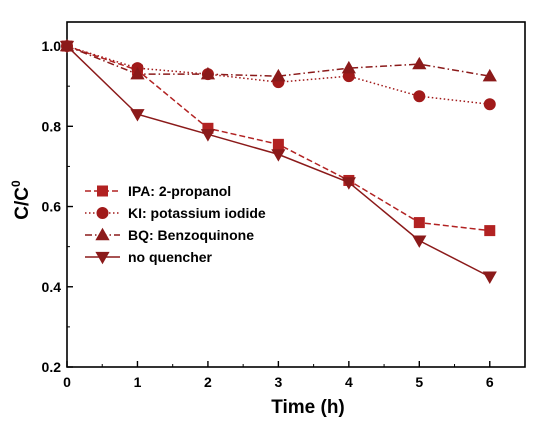  I want to click on y-tick-label: 0.8, so click(52, 126).